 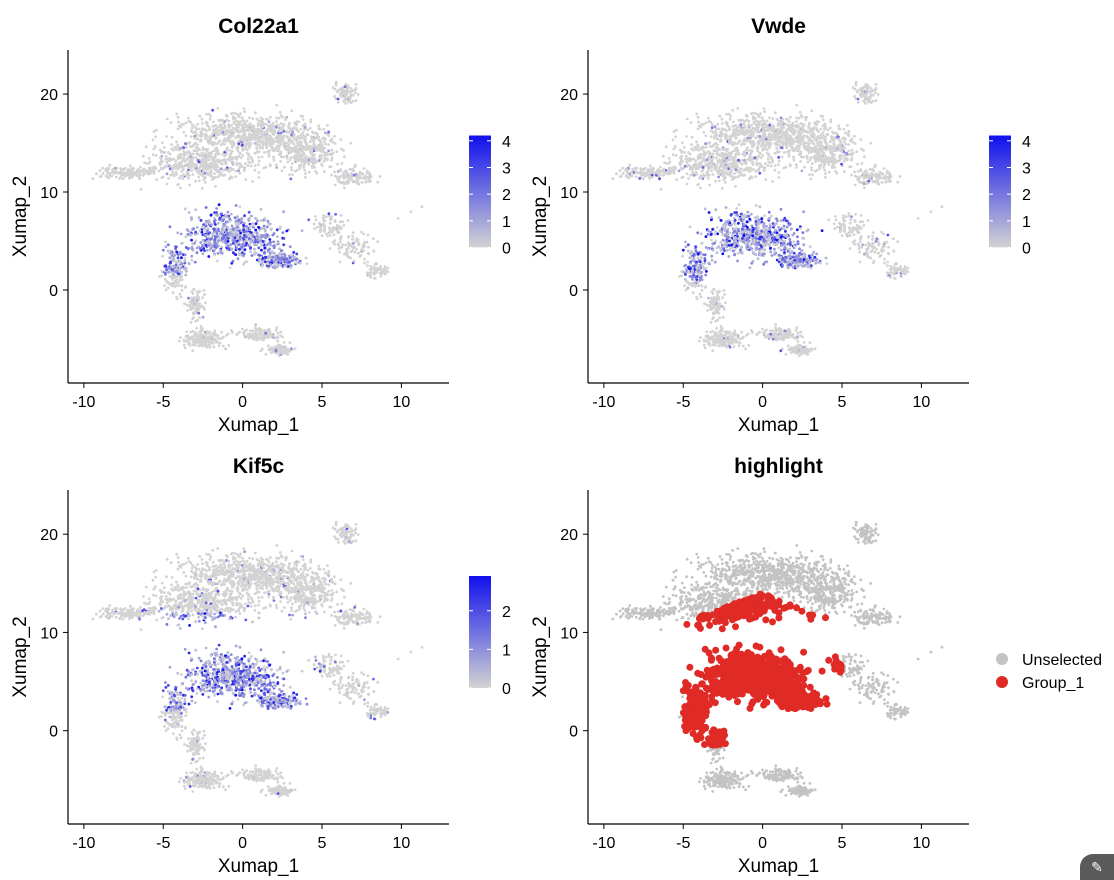 What do you see at coordinates (49, 193) in the screenshot?
I see `y-tick-label: 10` at bounding box center [49, 193].